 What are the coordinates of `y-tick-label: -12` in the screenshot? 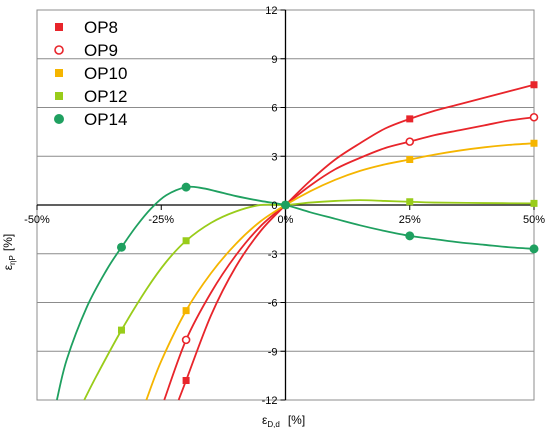 It's located at (270, 401).